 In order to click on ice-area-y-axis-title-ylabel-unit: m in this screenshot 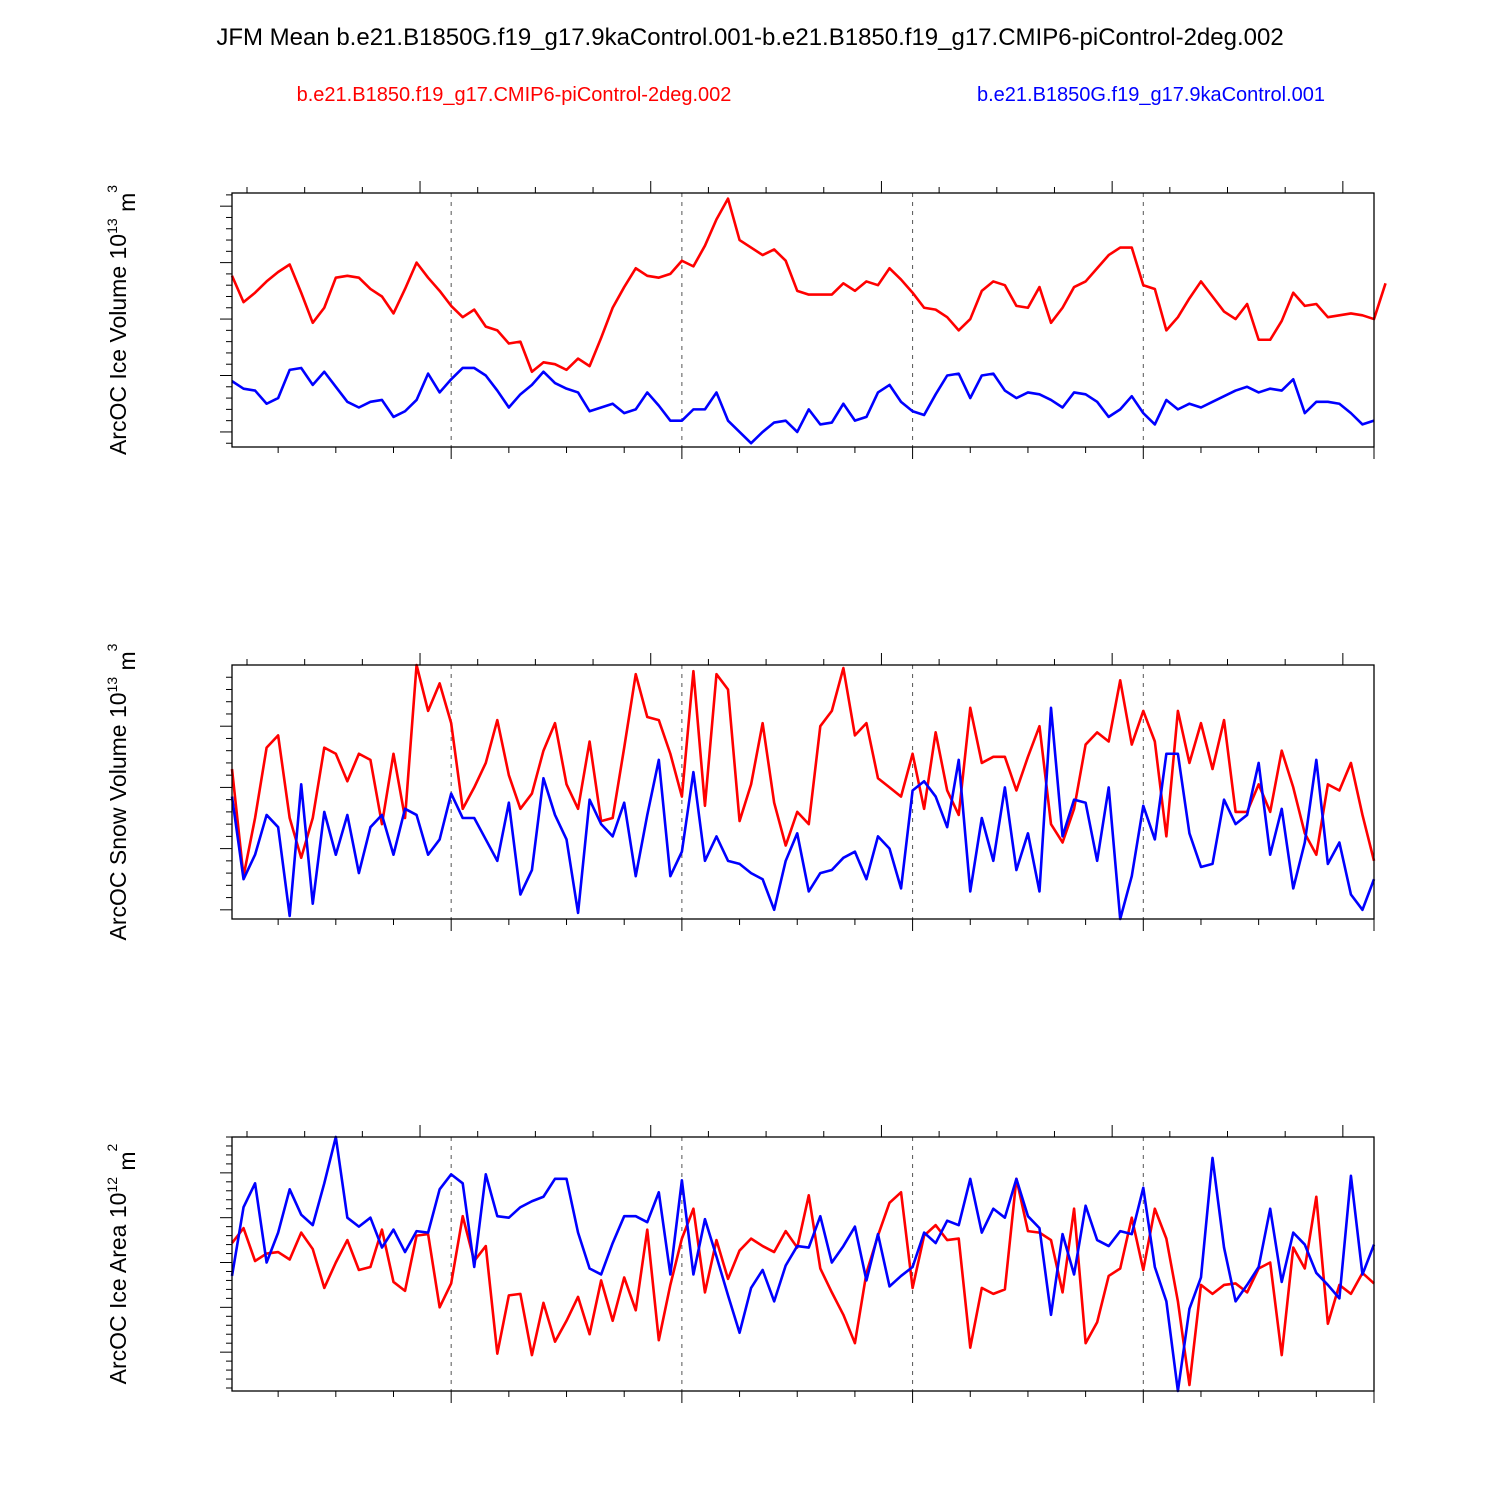, I will do `click(127, 1164)`.